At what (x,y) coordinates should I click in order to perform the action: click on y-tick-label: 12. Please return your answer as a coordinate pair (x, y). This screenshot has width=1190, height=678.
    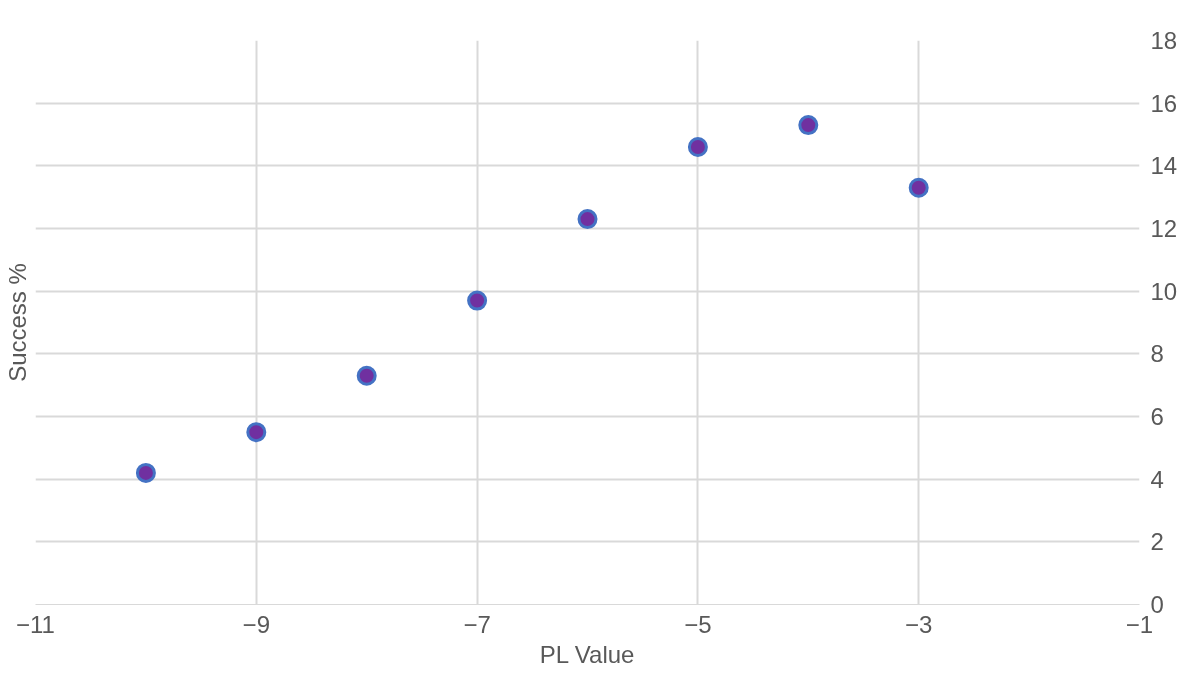
    Looking at the image, I should click on (1164, 228).